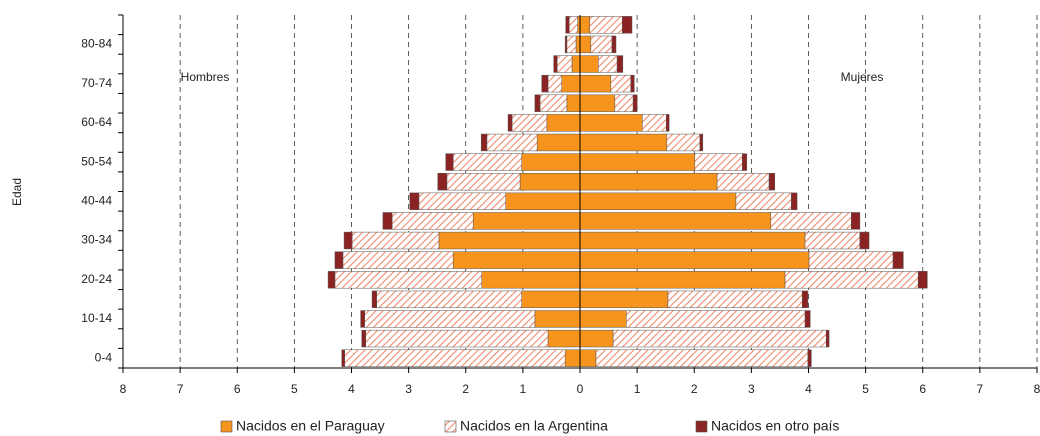 The width and height of the screenshot is (1040, 436). I want to click on legend-label: Nacidos en la Argentina, so click(534, 426).